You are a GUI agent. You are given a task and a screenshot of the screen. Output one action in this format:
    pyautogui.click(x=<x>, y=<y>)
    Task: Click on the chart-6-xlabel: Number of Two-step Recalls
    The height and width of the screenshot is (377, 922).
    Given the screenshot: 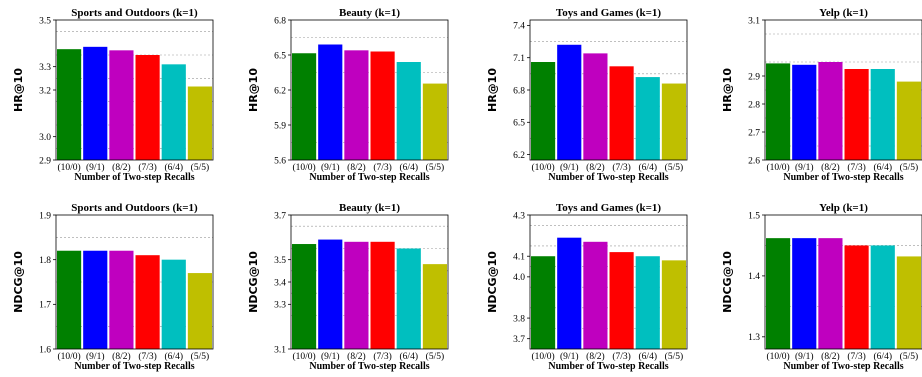 What is the action you would take?
    pyautogui.click(x=369, y=366)
    